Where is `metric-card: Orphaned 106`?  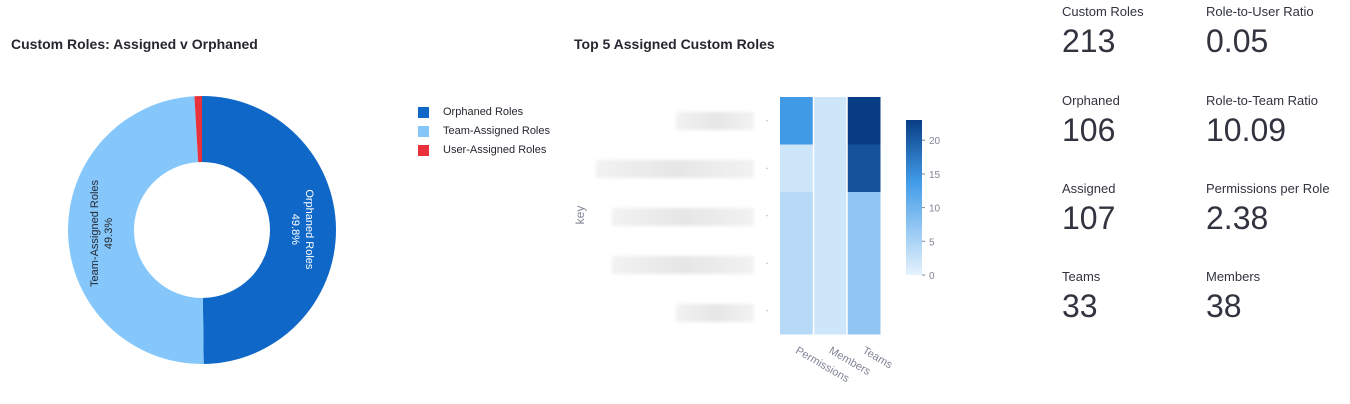 metric-card: Orphaned 106 is located at coordinates (1091, 119).